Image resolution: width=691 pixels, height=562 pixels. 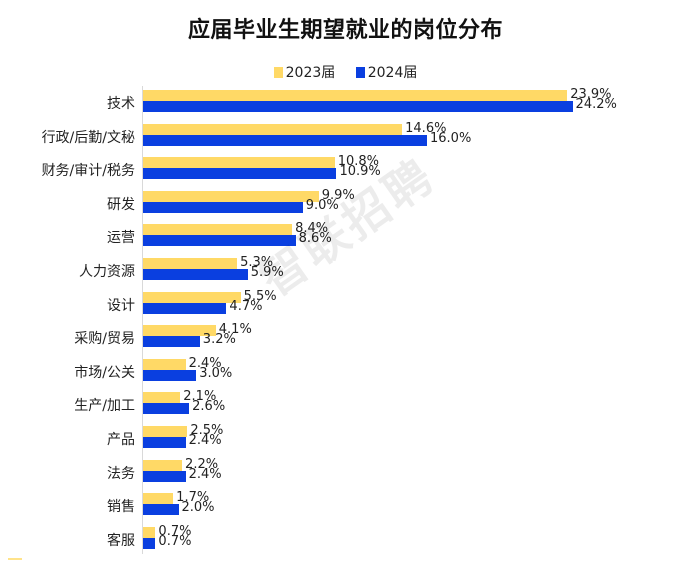 I want to click on category-row: 法务 2.2% 2.4%, so click(x=345, y=472).